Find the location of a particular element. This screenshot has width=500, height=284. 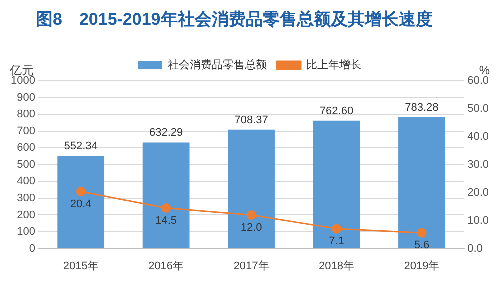

data-label: 632.29 is located at coordinates (166, 133).